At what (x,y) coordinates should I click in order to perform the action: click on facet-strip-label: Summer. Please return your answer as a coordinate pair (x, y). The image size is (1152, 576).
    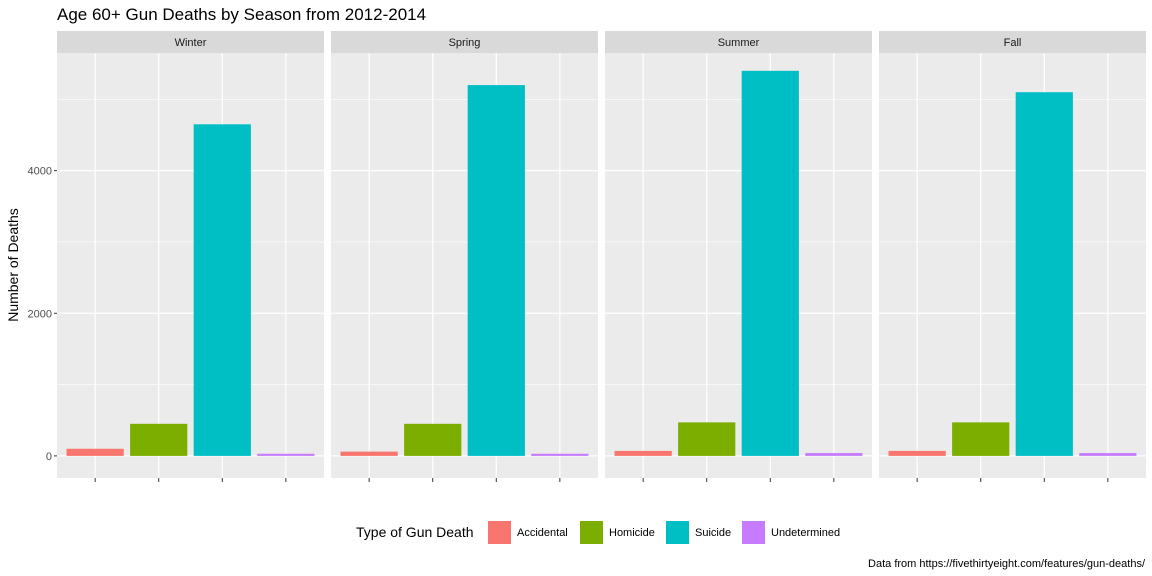
    Looking at the image, I should click on (739, 43).